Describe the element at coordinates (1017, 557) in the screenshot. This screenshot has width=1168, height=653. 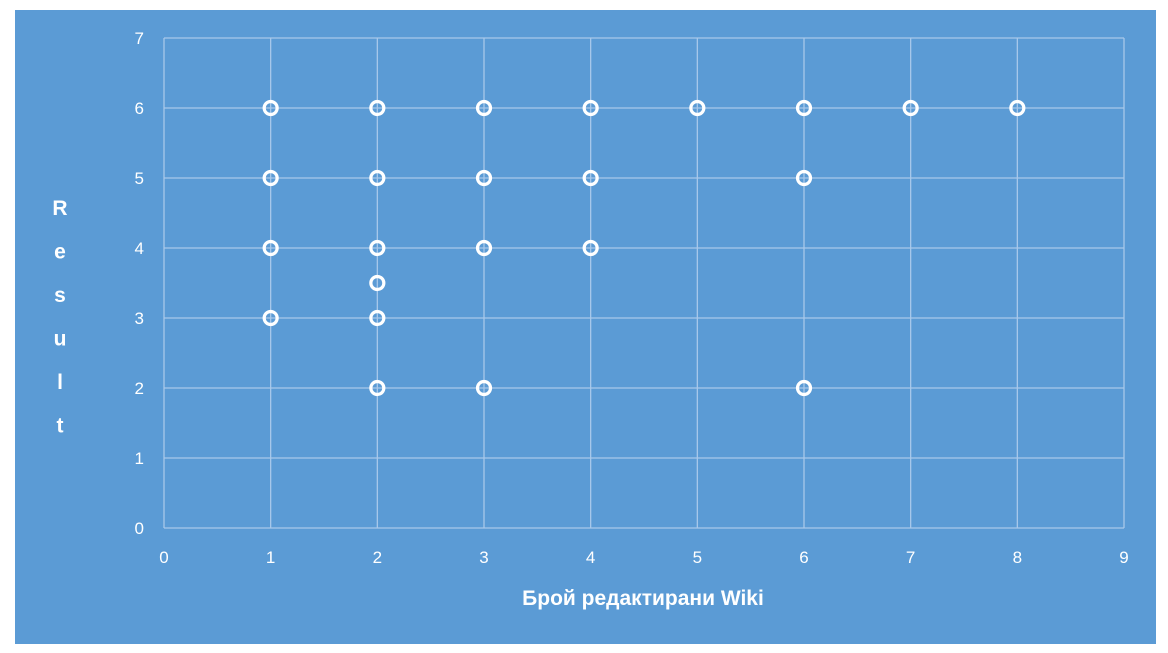
I see `x-tick-label: 8` at that location.